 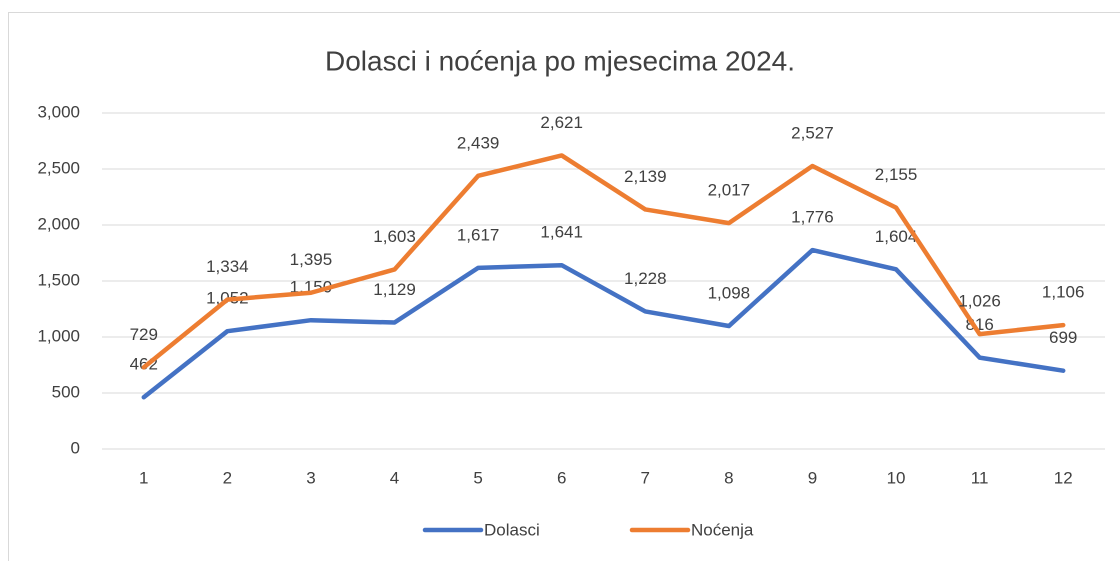 I want to click on data-label: 1,603, so click(x=394, y=236).